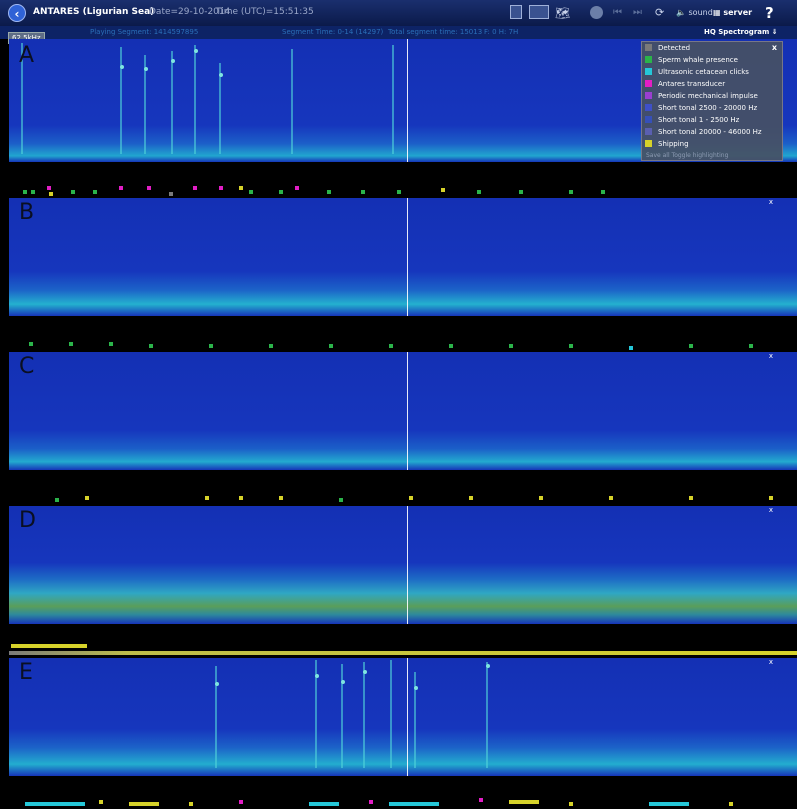 Image resolution: width=797 pixels, height=809 pixels. I want to click on legend-item-ultrasonic: Ultrasonic cetacean clicks, so click(697, 72).